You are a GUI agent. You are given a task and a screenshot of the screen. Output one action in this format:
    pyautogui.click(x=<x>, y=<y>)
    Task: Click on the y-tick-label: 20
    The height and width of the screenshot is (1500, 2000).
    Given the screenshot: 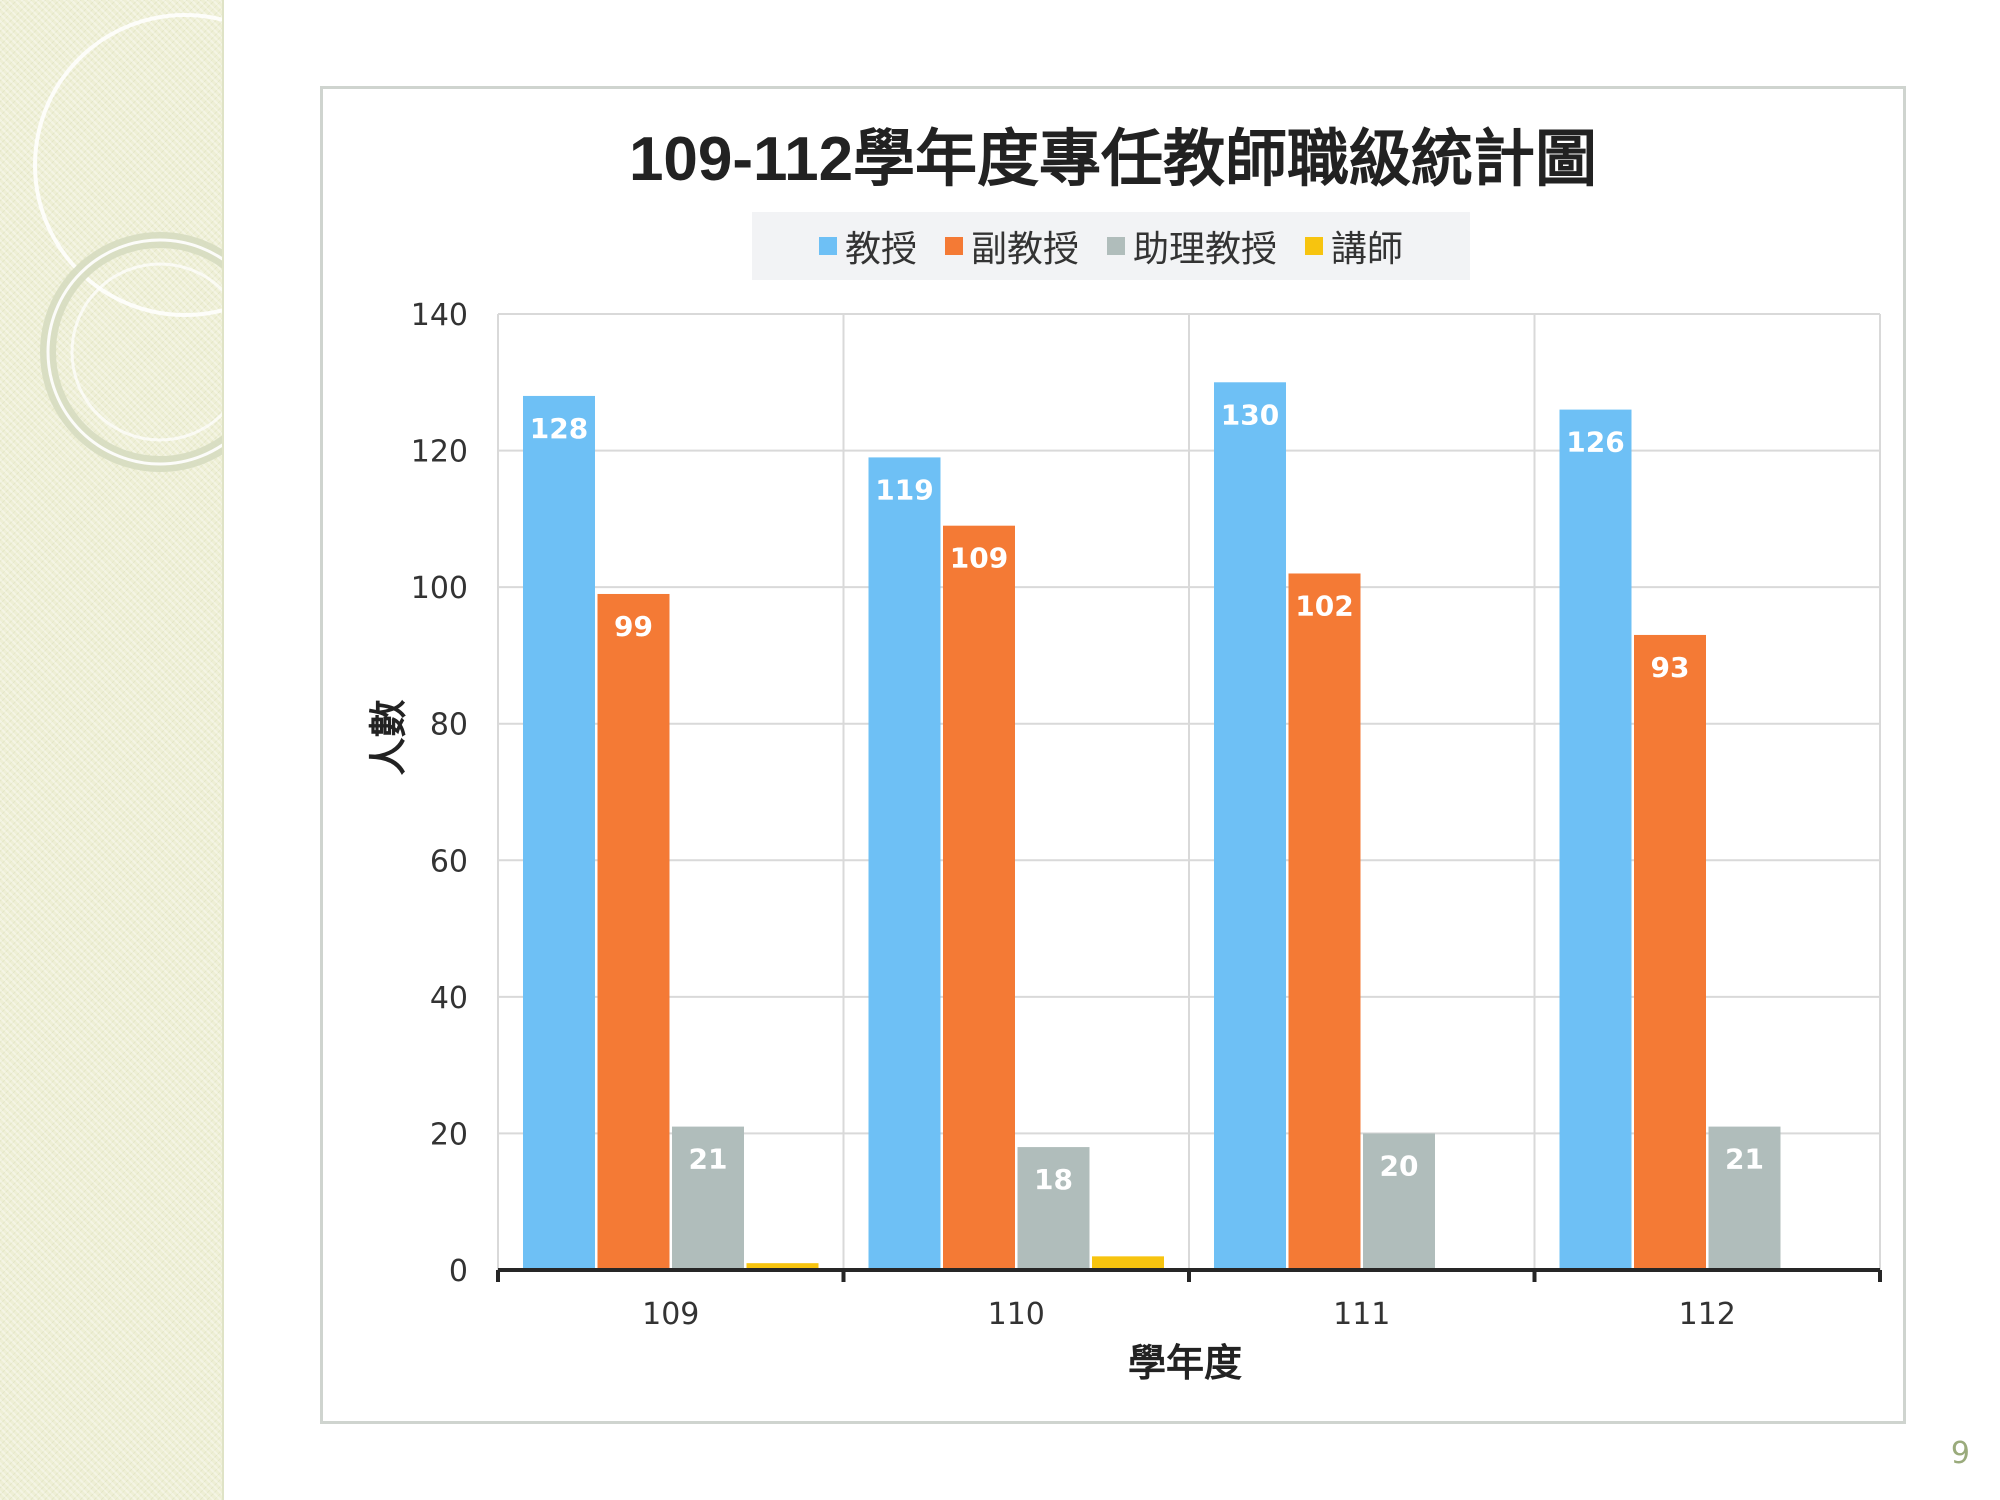 What is the action you would take?
    pyautogui.click(x=449, y=1134)
    